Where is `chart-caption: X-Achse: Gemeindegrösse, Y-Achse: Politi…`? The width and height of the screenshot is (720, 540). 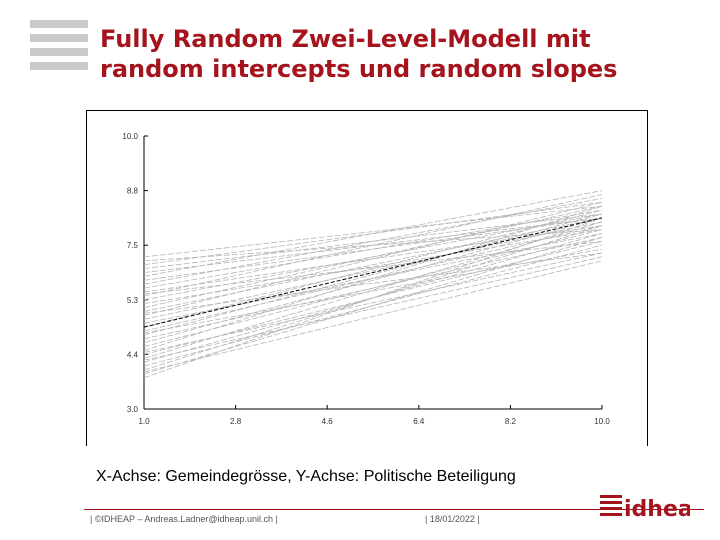 chart-caption: X-Achse: Gemeindegrösse, Y-Achse: Politi… is located at coordinates (306, 476).